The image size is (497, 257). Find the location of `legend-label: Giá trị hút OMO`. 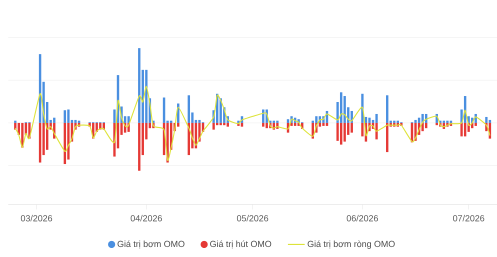

legend-label: Giá trị hút OMO is located at coordinates (241, 244).